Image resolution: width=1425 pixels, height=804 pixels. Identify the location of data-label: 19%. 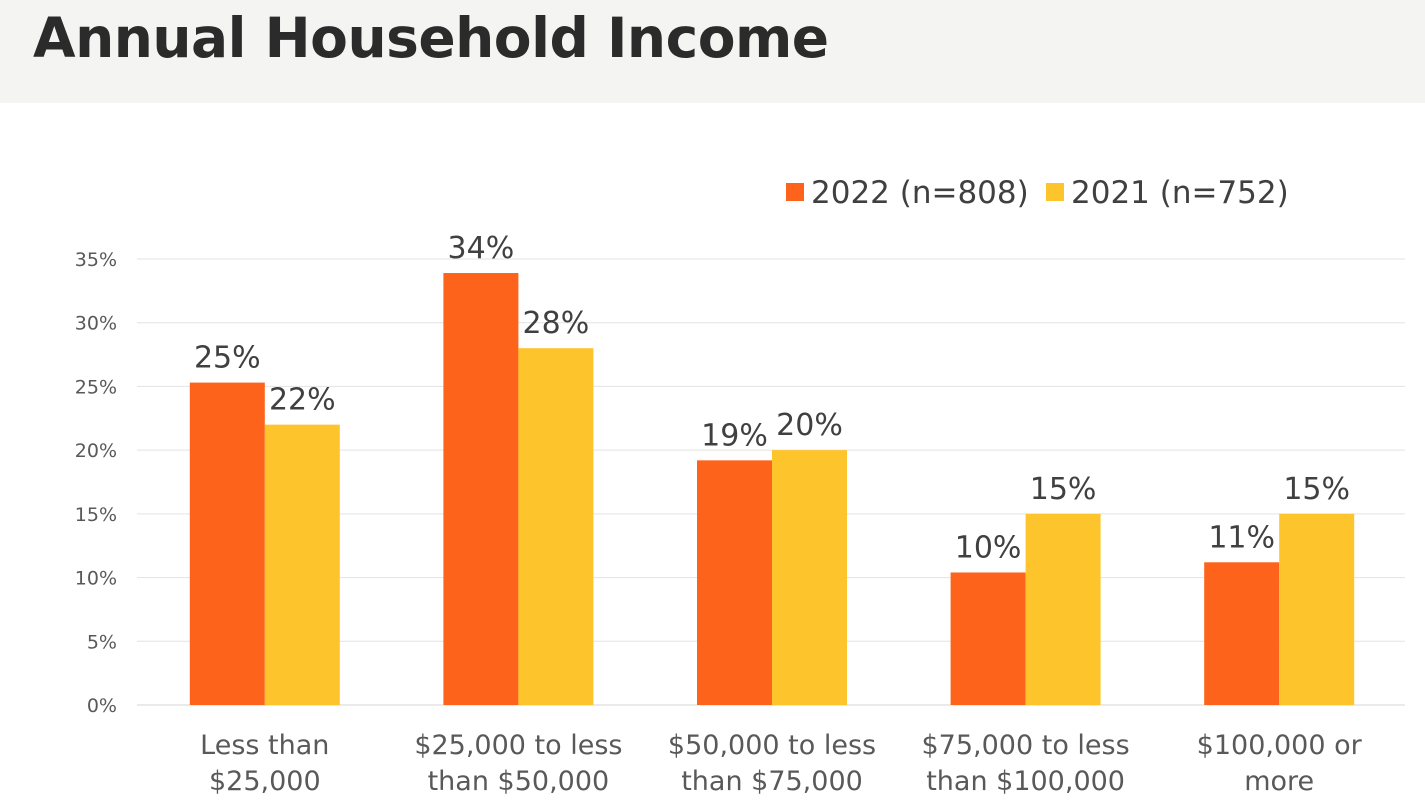
(734, 435).